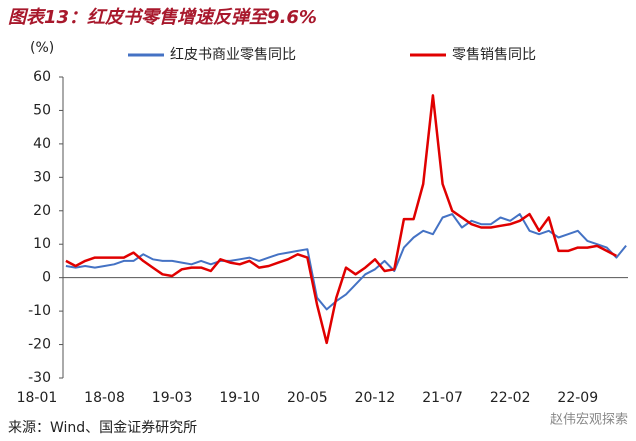 This screenshot has height=441, width=636. What do you see at coordinates (510, 398) in the screenshot?
I see `x-tick-label: 22-02` at bounding box center [510, 398].